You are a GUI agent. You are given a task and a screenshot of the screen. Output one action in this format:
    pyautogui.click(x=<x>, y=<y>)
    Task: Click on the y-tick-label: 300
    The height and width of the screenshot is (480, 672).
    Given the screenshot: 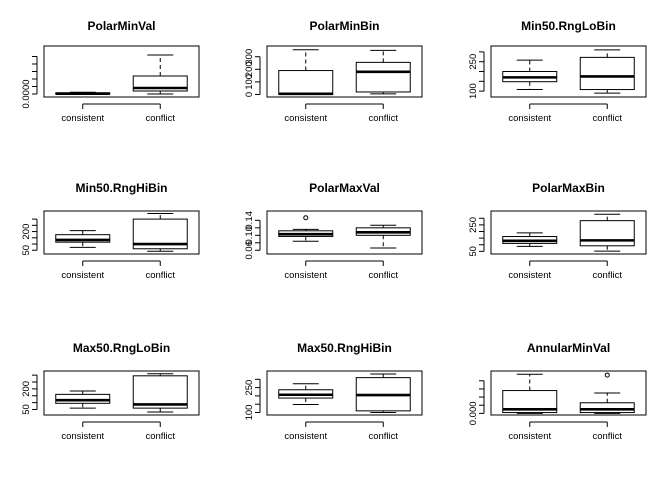 What is the action you would take?
    pyautogui.click(x=249, y=57)
    